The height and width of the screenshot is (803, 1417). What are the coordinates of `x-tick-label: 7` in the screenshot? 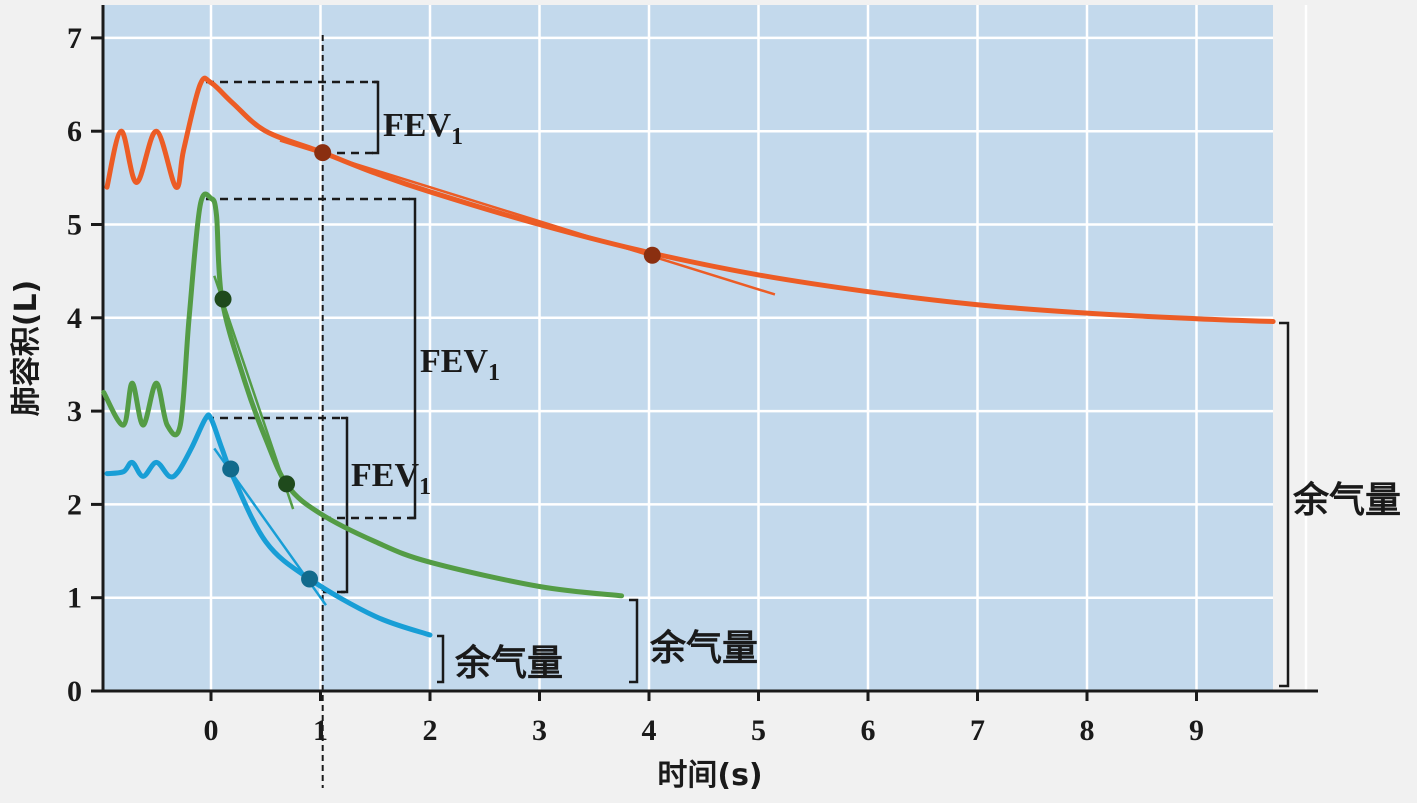 It's located at (977, 730).